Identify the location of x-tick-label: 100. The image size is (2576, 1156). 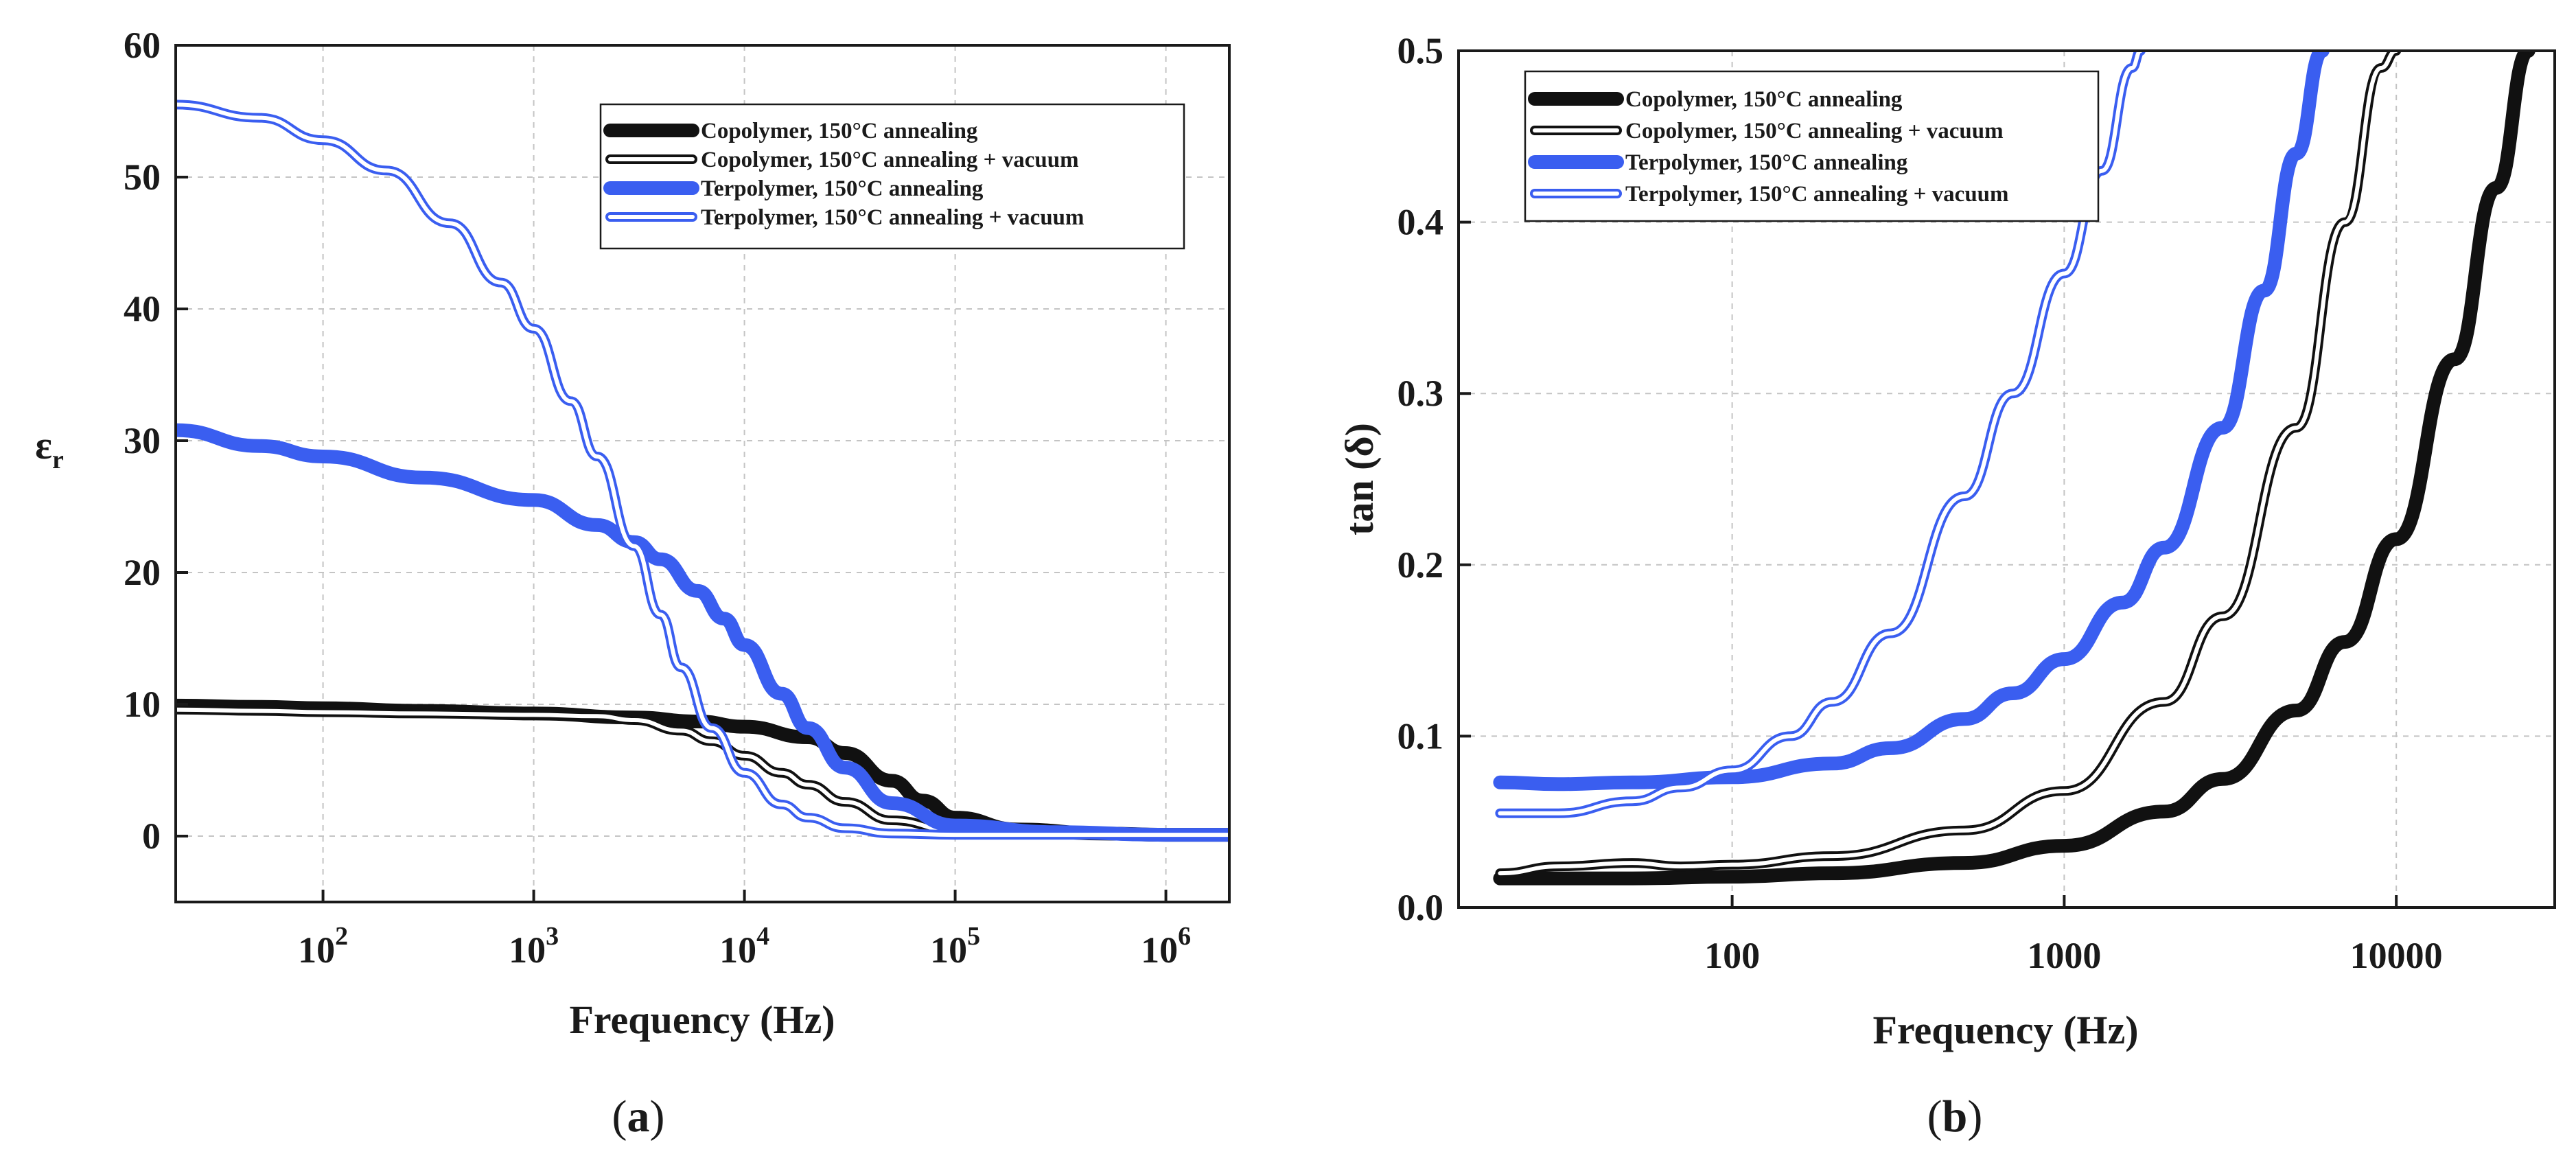
(1732, 955).